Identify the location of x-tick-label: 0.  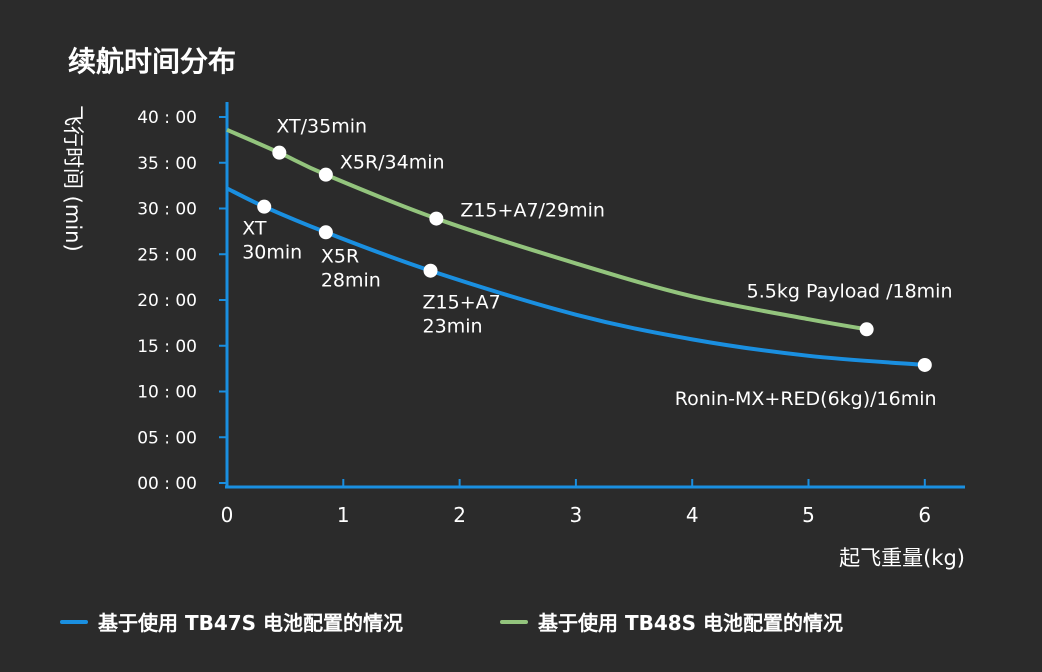
(227, 515).